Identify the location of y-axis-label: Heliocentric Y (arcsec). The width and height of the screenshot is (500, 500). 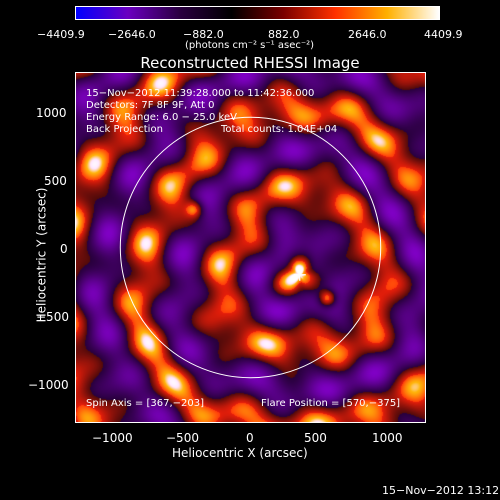
(41, 255).